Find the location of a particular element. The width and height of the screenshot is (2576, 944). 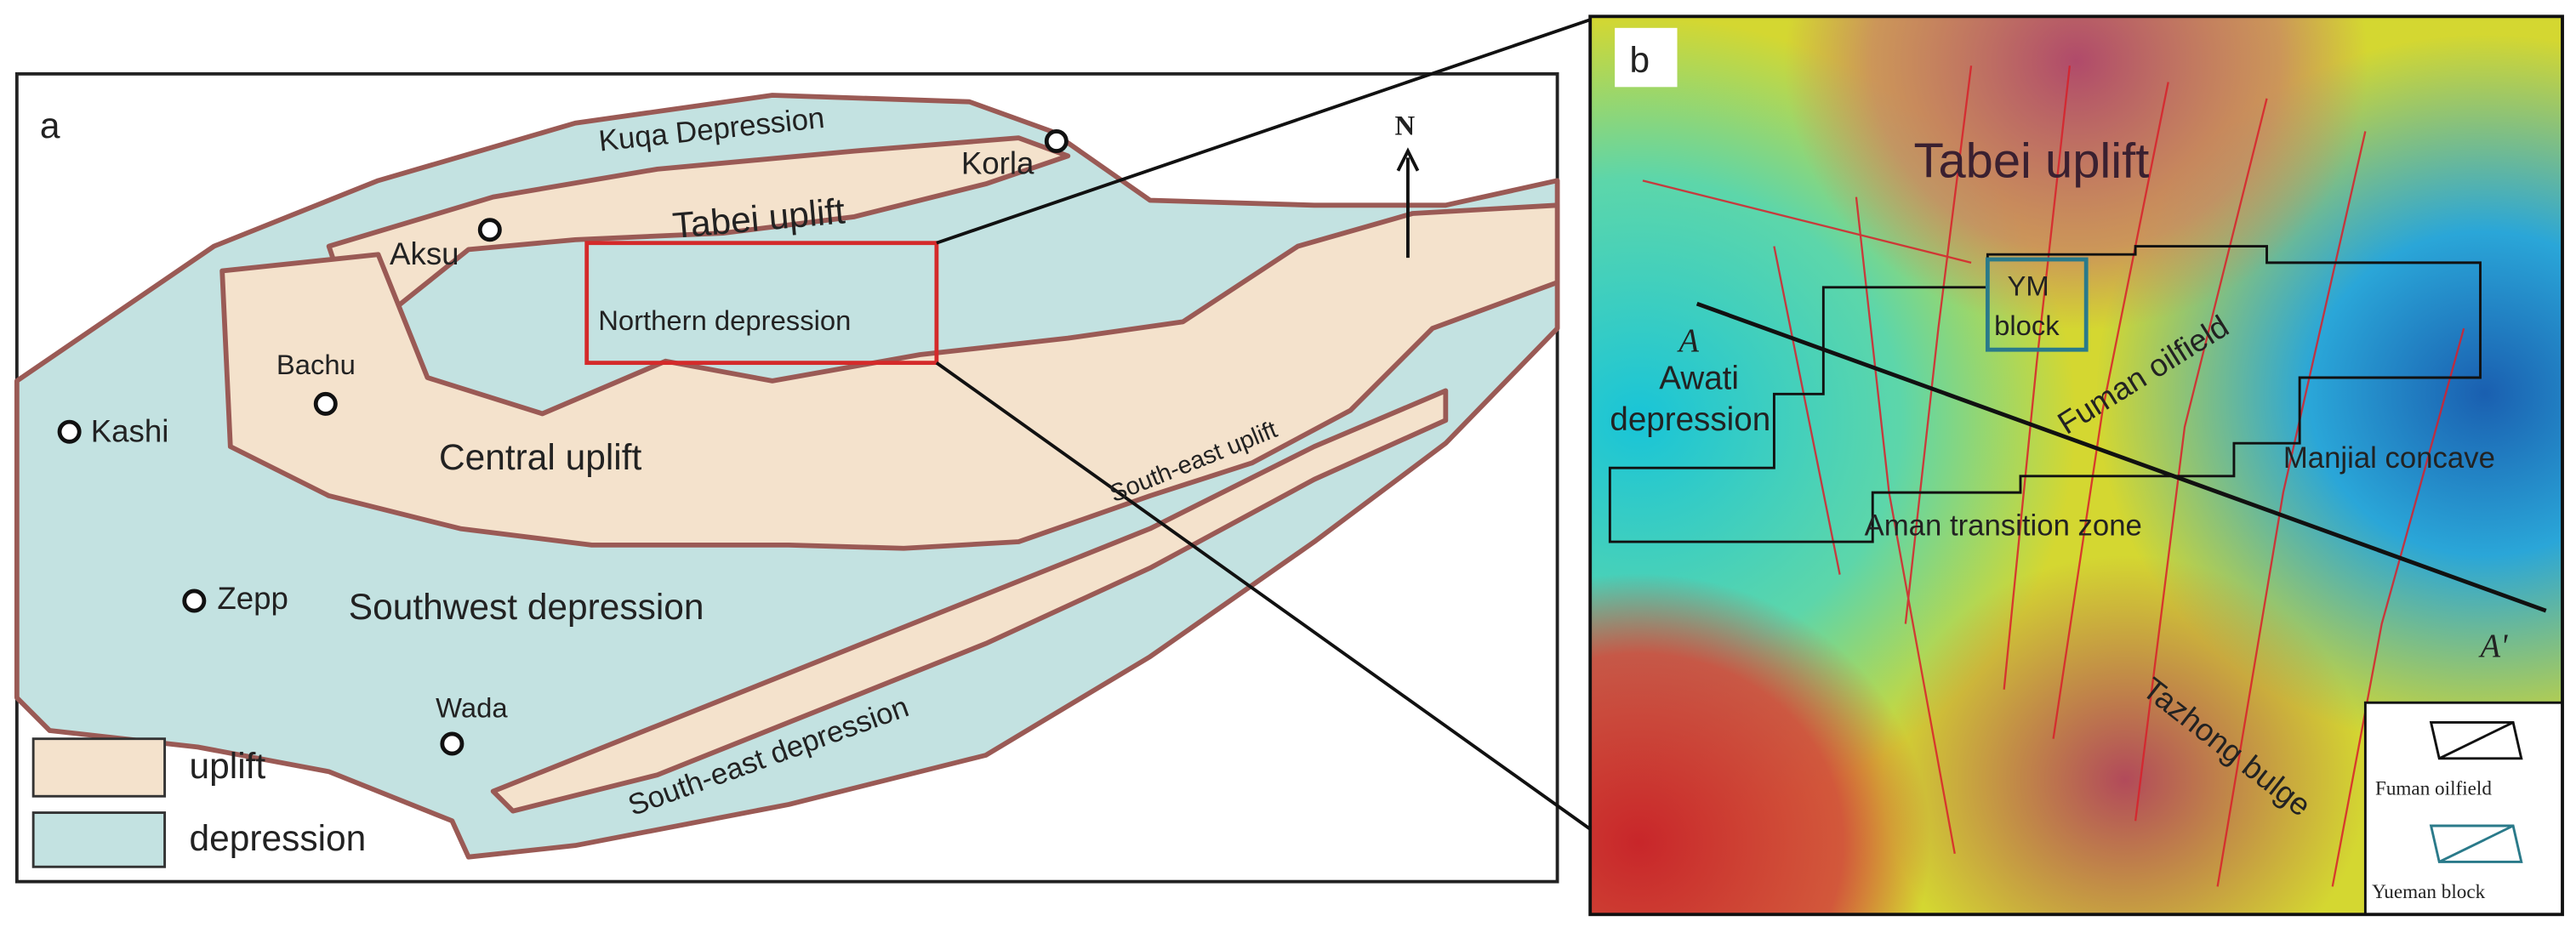

panel-label-bg is located at coordinates (1647, 57).